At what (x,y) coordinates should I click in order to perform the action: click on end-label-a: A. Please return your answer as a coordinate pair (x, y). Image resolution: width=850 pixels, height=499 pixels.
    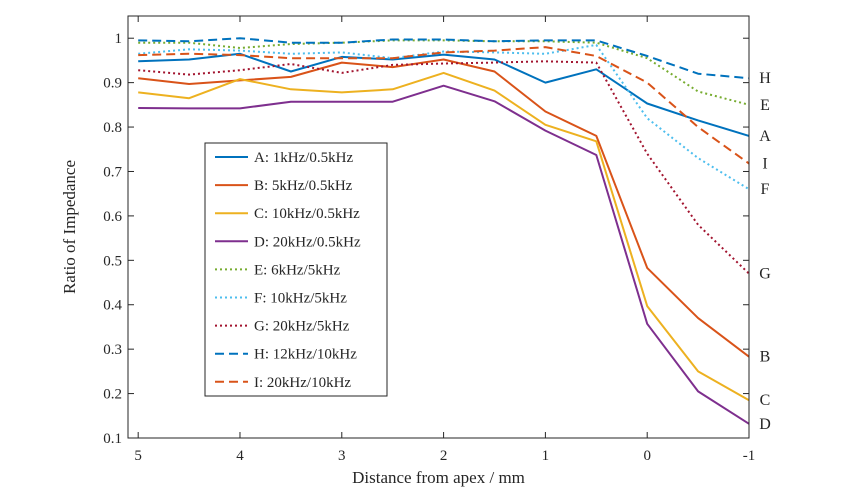
    Looking at the image, I should click on (765, 136).